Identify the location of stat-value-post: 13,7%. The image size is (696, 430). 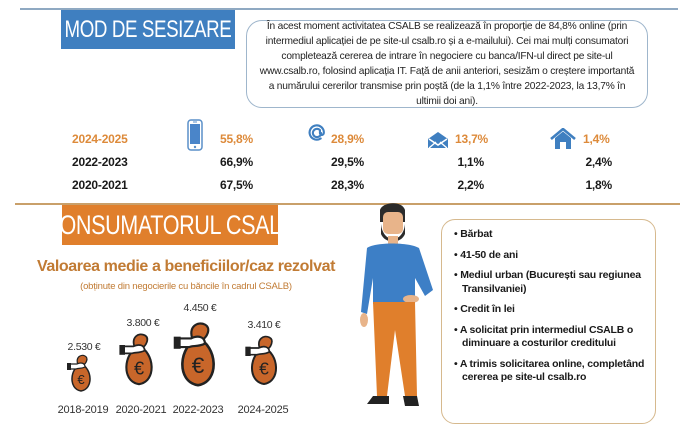
(472, 139).